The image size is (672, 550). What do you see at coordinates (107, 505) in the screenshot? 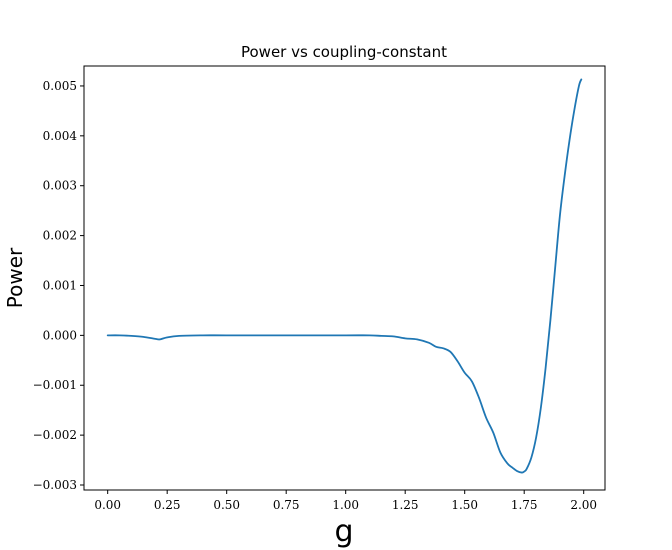
I see `x-tick-label: 0.00` at bounding box center [107, 505].